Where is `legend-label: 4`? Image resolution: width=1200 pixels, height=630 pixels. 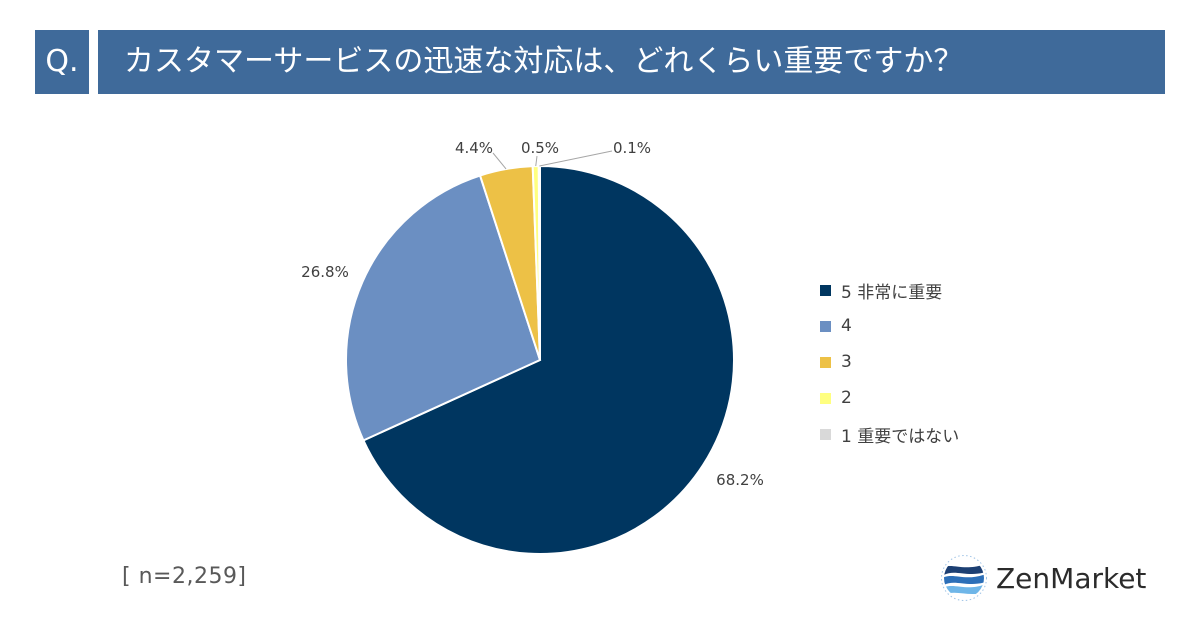
legend-label: 4 is located at coordinates (846, 326).